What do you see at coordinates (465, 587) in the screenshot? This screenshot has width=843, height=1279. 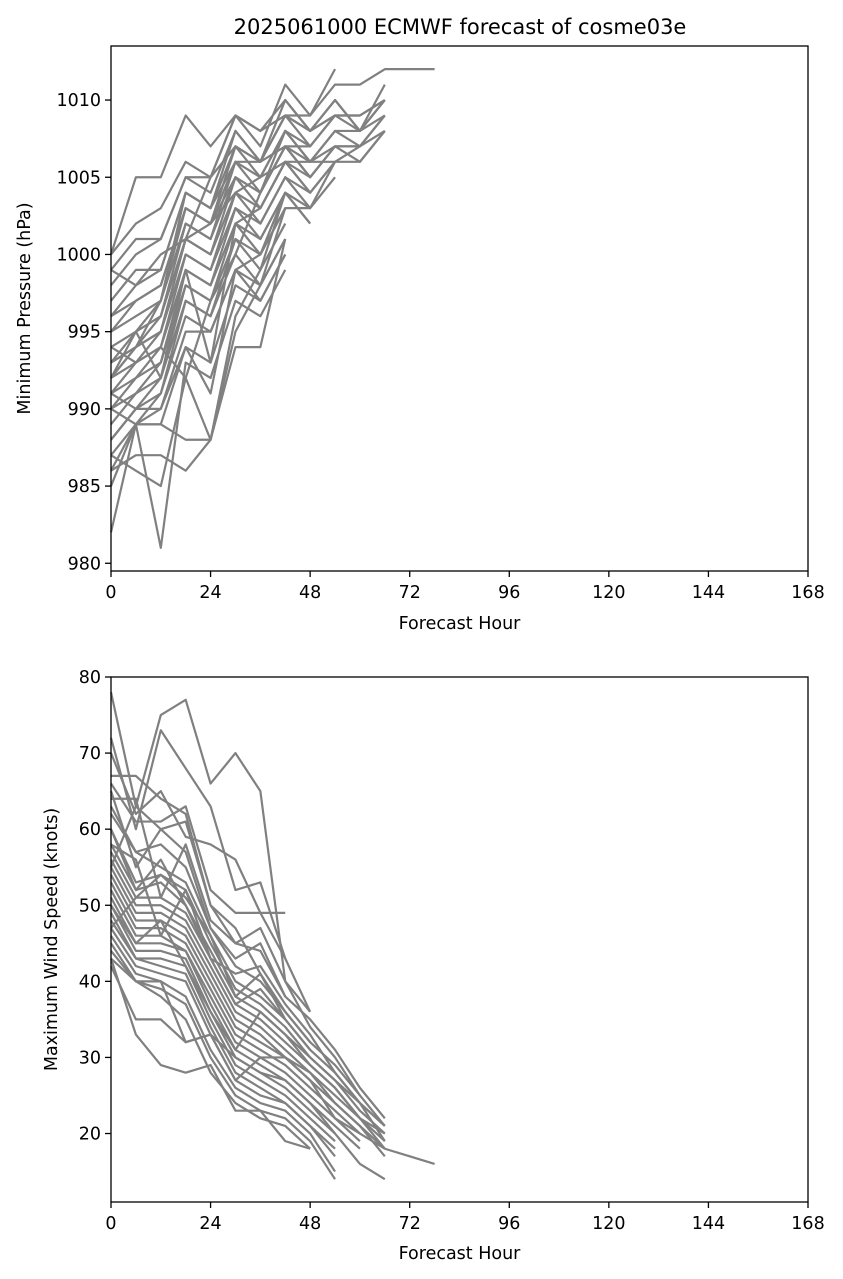 I see `pressure-x-ticks: 0 24 48 72 96 120 144 168` at bounding box center [465, 587].